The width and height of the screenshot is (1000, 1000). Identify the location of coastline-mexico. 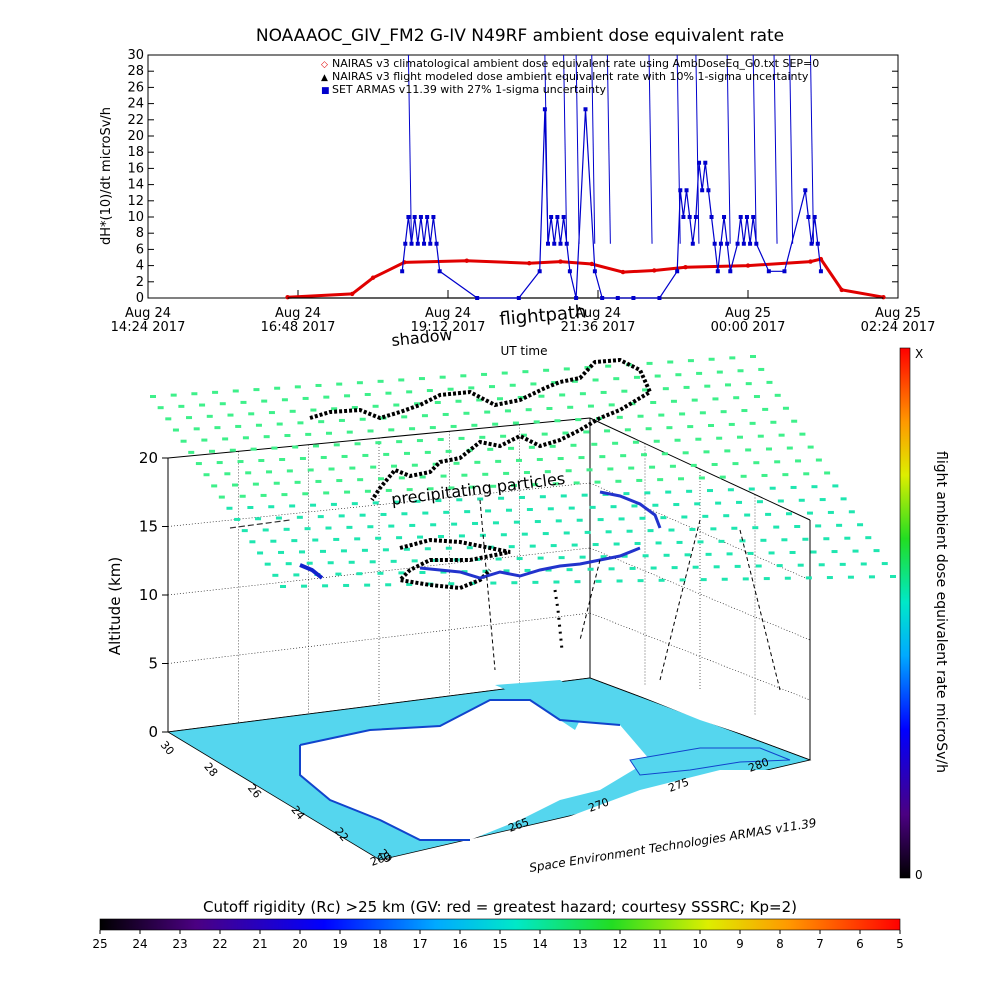
(384, 793).